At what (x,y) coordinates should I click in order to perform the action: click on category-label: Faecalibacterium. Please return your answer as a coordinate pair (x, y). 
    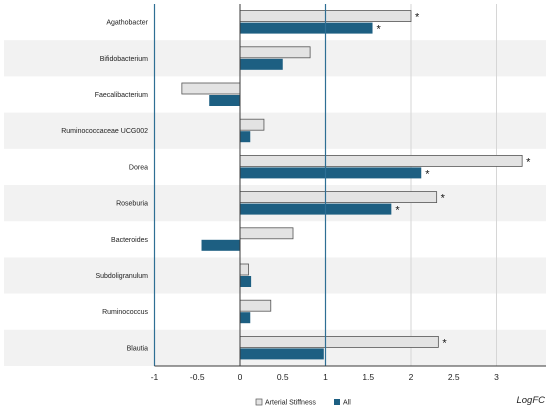
    Looking at the image, I should click on (121, 95).